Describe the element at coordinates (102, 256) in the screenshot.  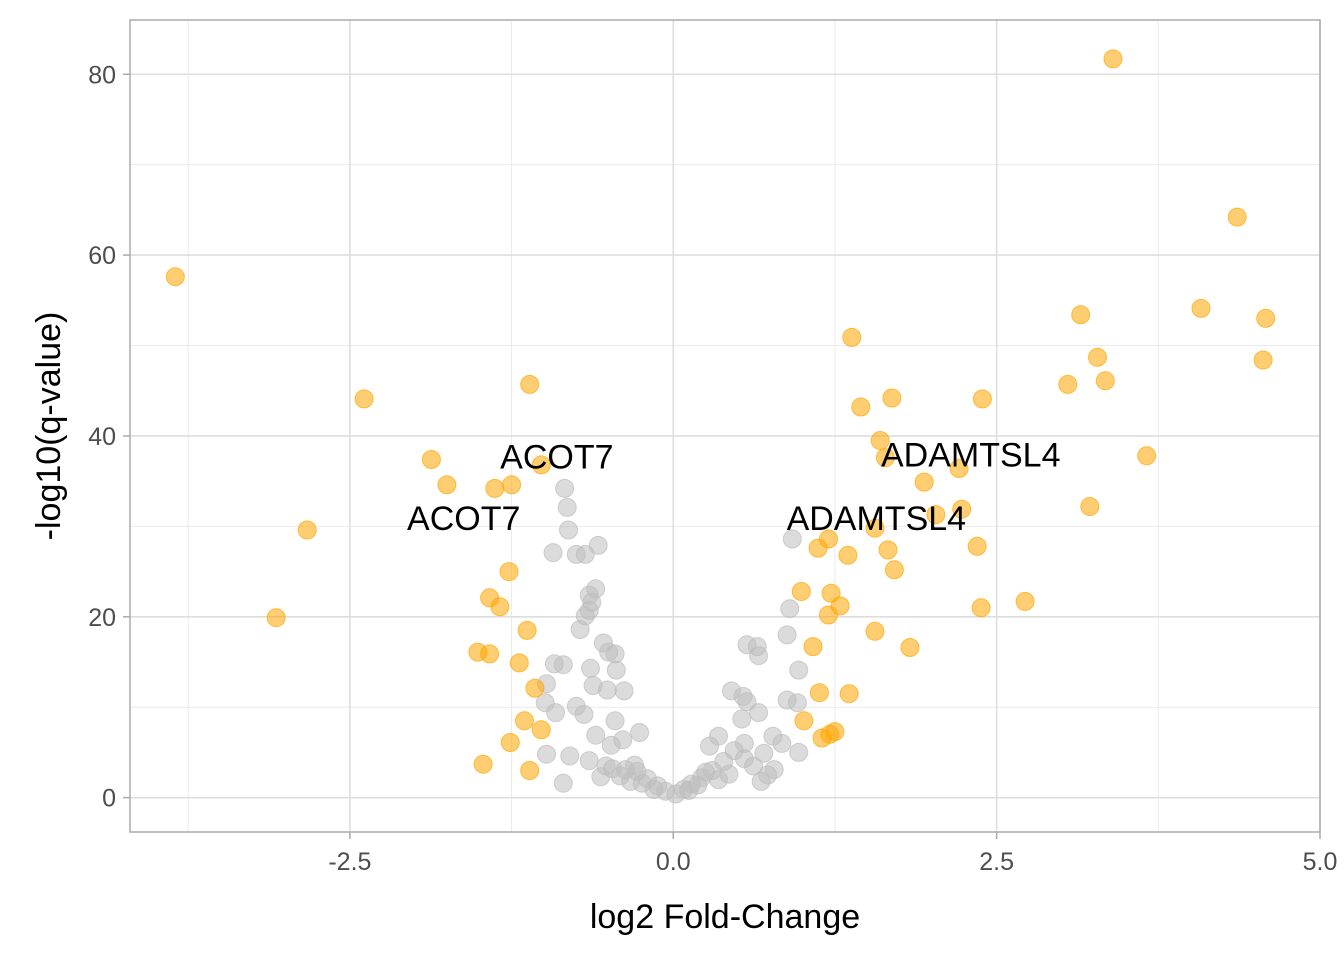
I see `y-tick-label: 60` at that location.